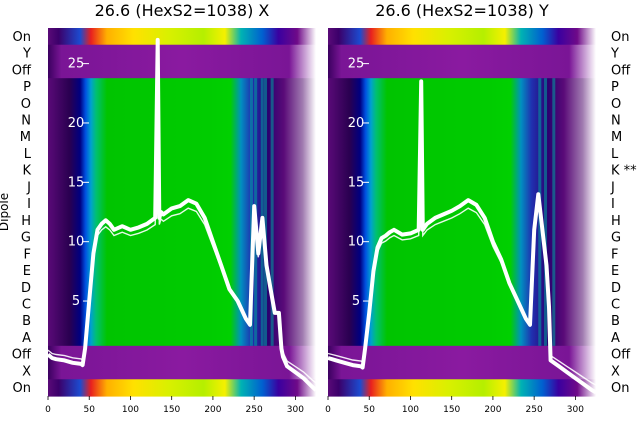  What do you see at coordinates (356, 301) in the screenshot?
I see `overlay-ytick-label: 5` at bounding box center [356, 301].